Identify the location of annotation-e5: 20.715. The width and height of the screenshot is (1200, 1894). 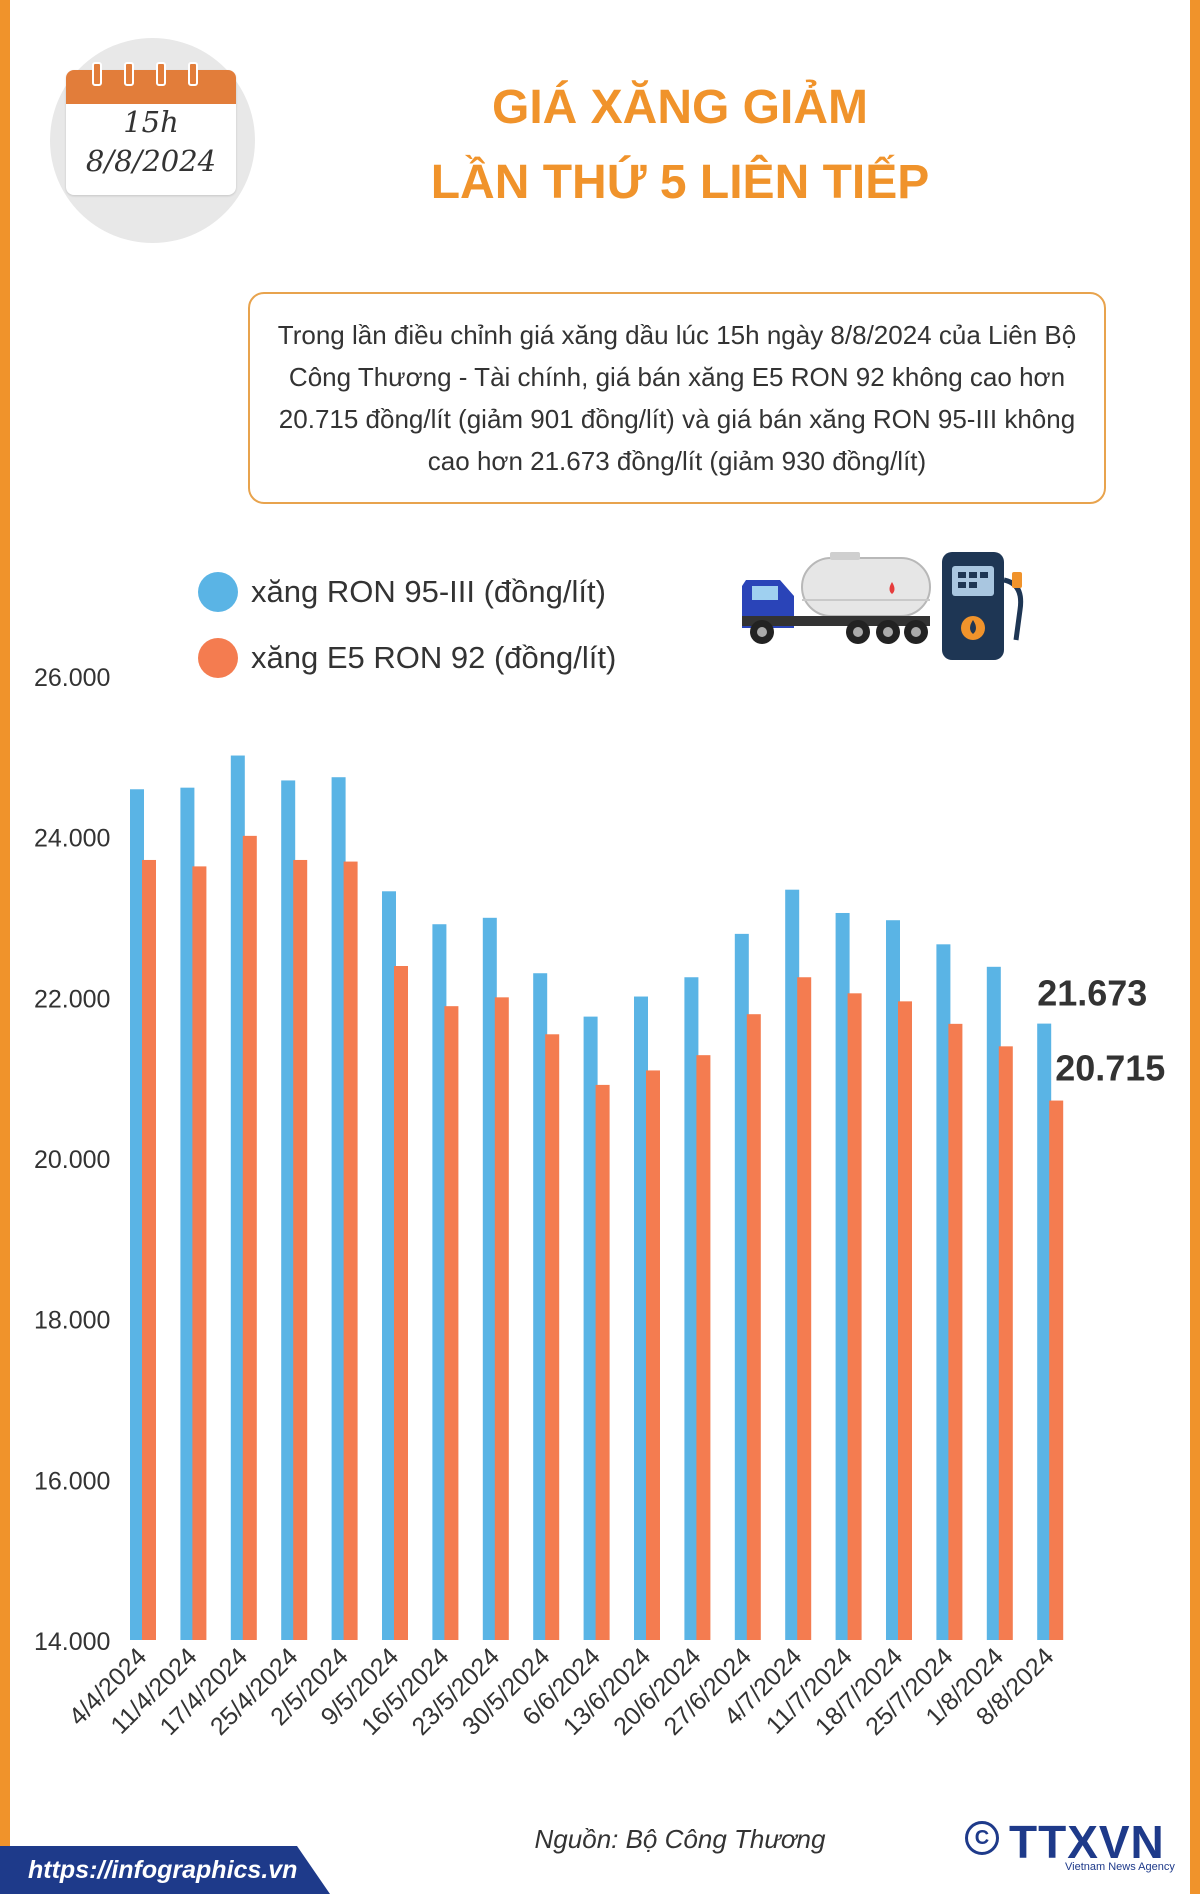
(1110, 1068).